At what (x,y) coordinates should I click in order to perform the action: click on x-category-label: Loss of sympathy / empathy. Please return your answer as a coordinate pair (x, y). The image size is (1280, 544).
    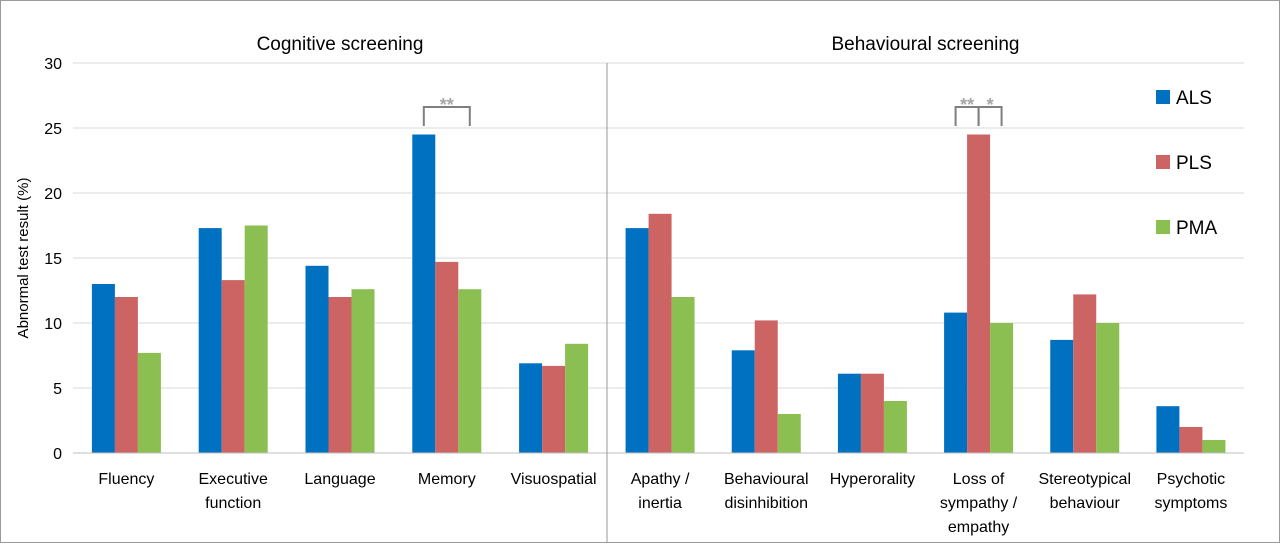
    Looking at the image, I should click on (979, 503).